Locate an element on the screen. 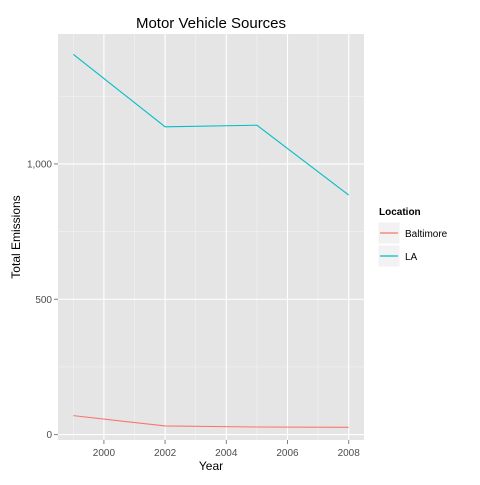 The width and height of the screenshot is (480, 485). x-tick-label: 2004 is located at coordinates (226, 453).